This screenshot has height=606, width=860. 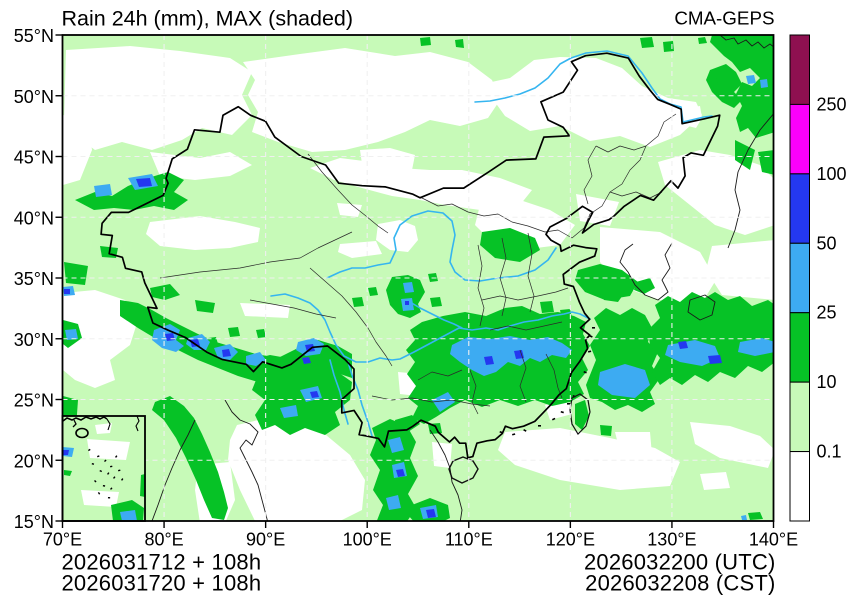 I want to click on svg-text: 70°E, so click(x=62, y=540).